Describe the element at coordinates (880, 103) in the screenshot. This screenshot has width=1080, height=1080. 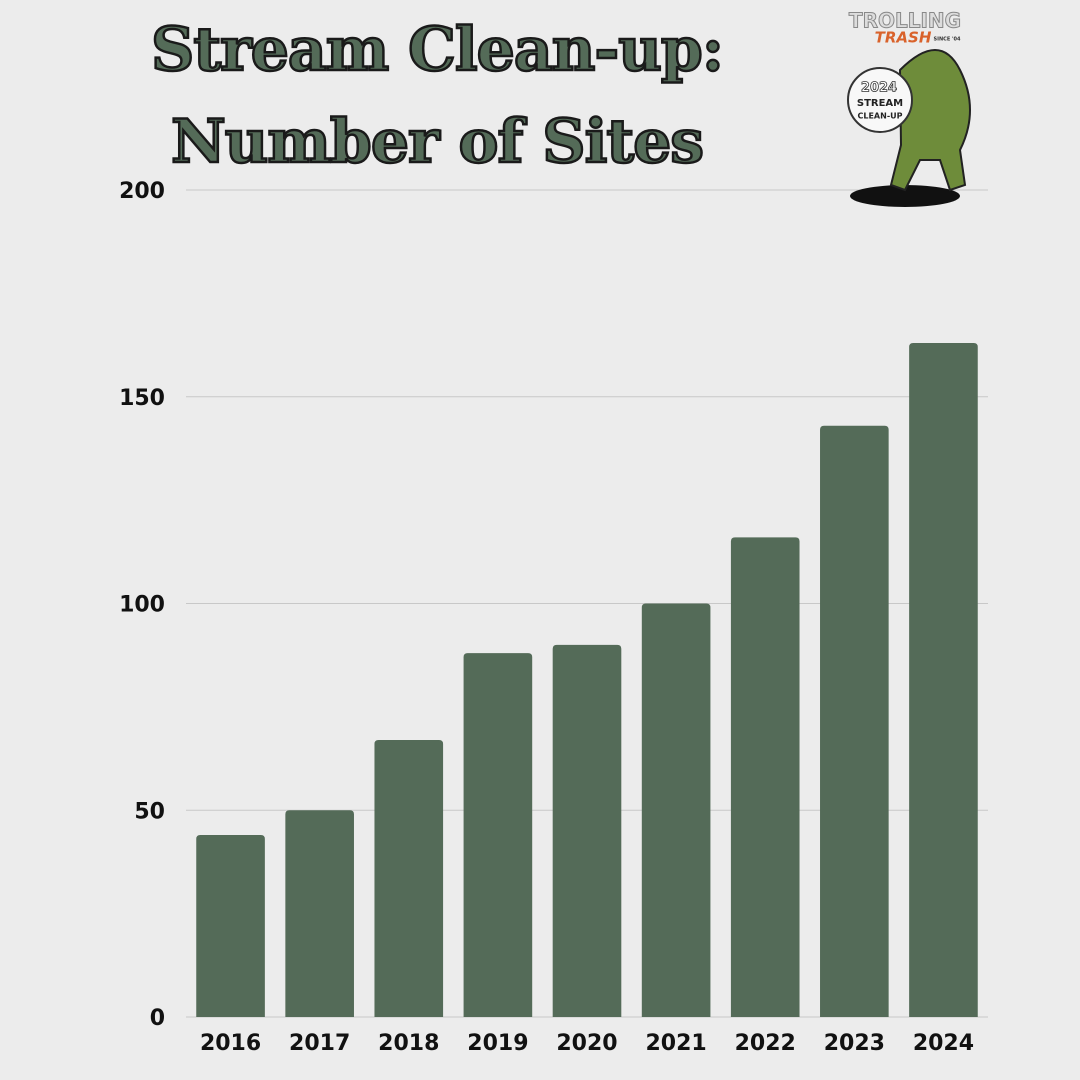
I see `logo-line1: STREAM` at that location.